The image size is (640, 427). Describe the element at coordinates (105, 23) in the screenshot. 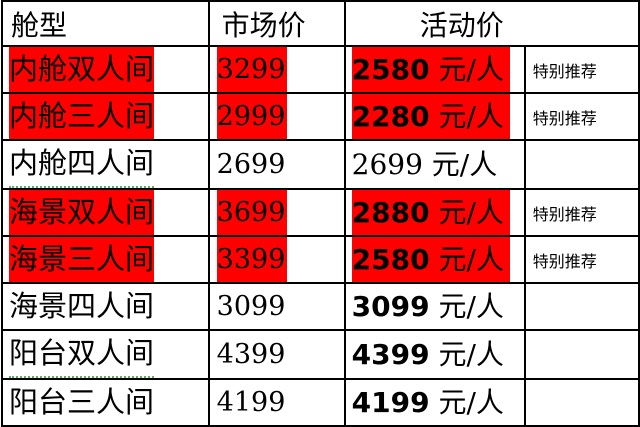

I see `header-cabin-type: 舱型` at that location.